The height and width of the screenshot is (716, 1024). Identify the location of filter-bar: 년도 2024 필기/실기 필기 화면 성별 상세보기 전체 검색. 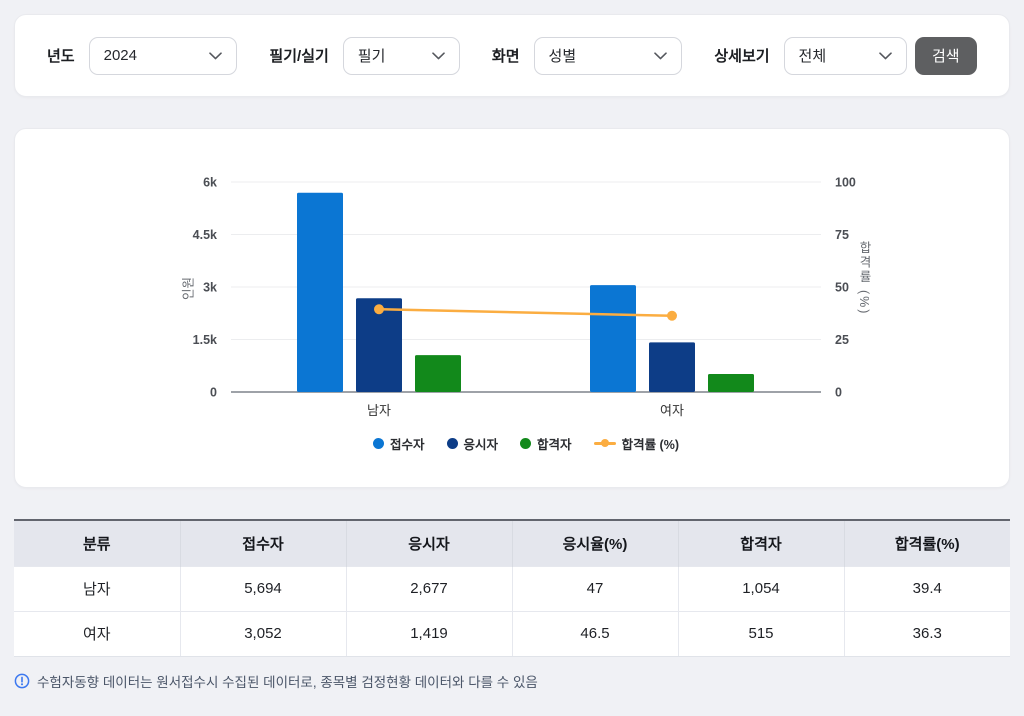
(512, 55).